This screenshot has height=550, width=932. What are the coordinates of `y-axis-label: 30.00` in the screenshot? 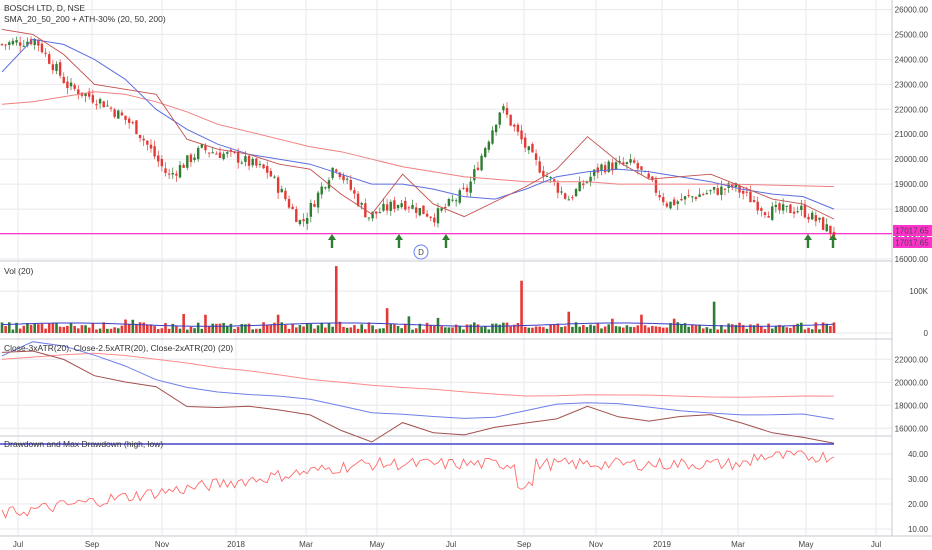 It's located at (918, 479).